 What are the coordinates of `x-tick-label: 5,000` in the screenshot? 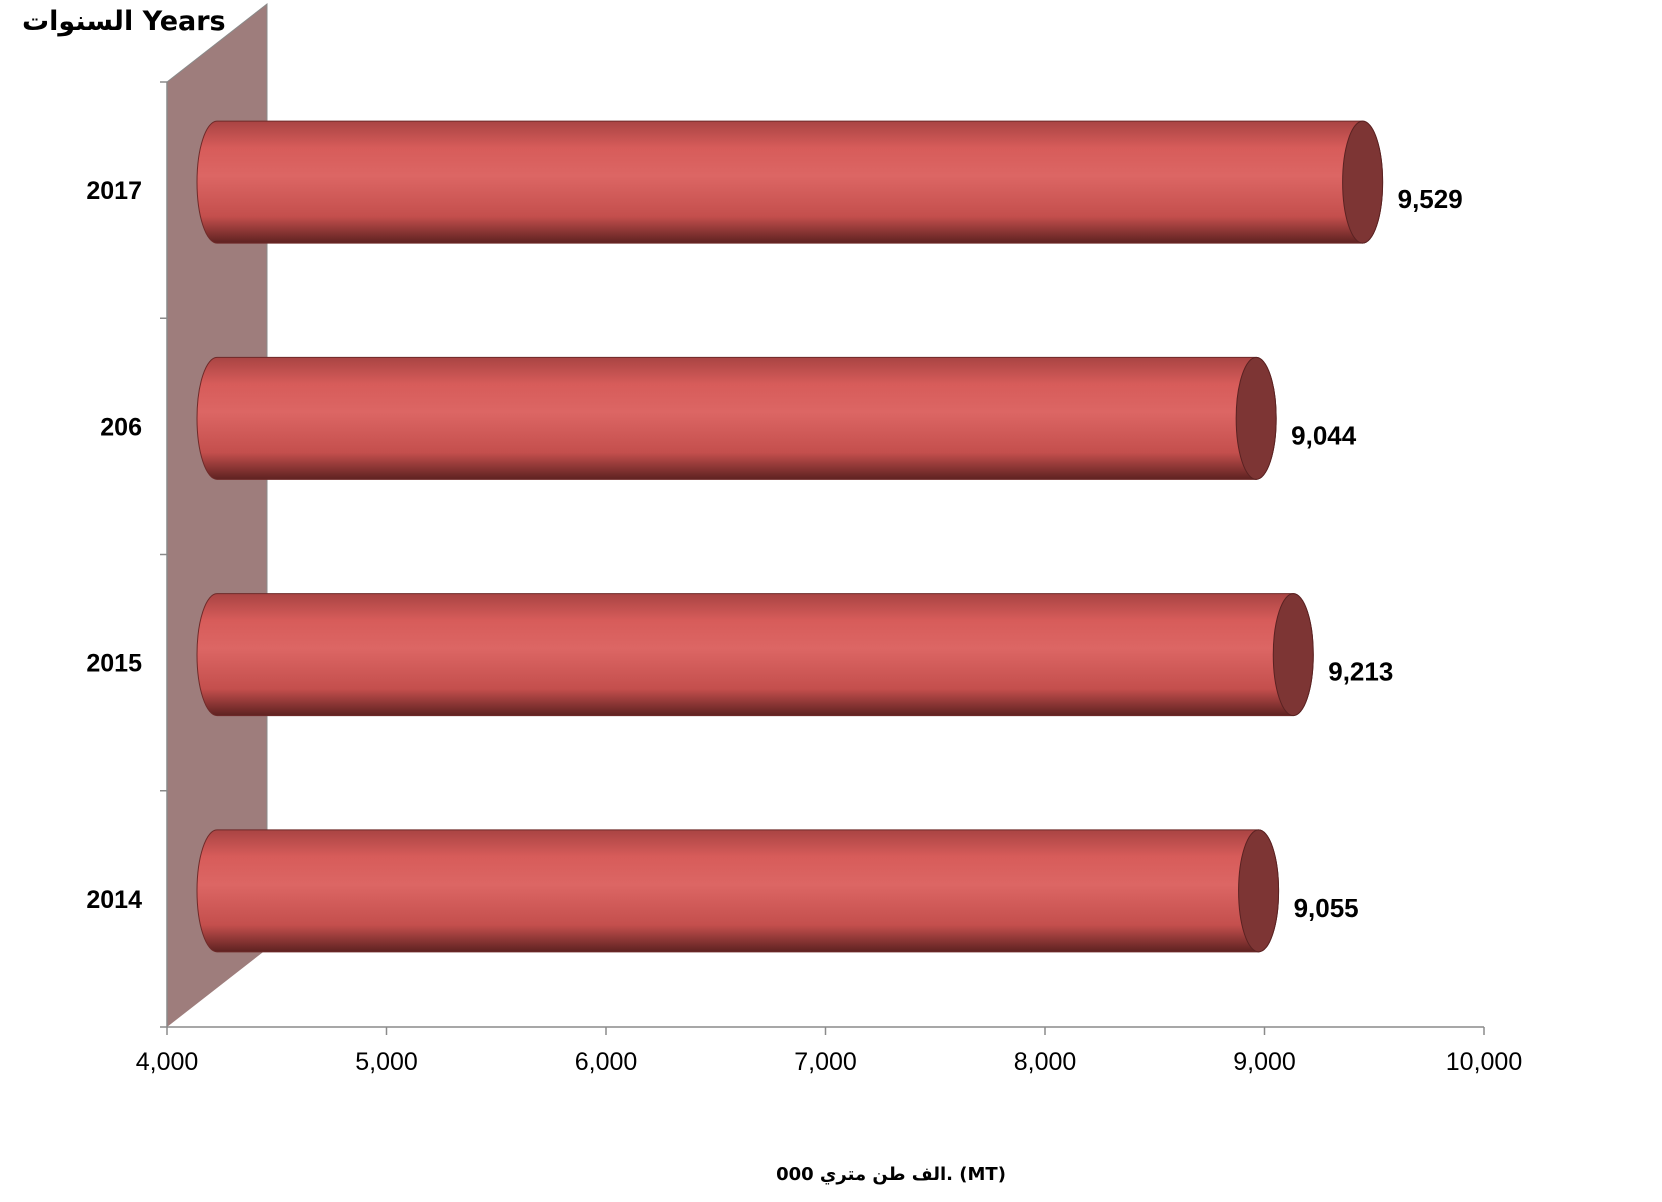 It's located at (386, 1062).